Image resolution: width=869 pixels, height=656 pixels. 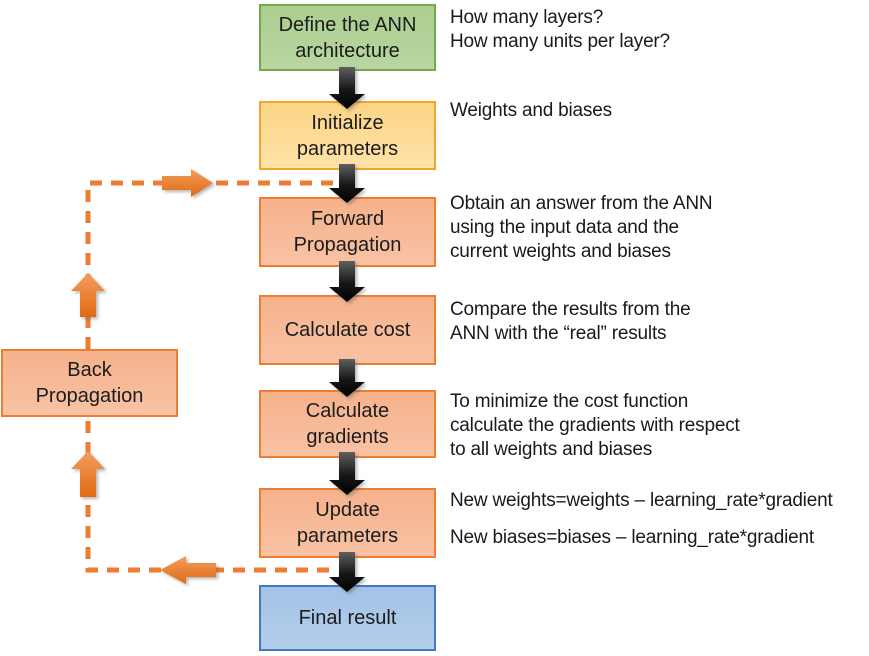 I want to click on step-label-initialize-parameters: Initialize parameters, so click(x=347, y=135).